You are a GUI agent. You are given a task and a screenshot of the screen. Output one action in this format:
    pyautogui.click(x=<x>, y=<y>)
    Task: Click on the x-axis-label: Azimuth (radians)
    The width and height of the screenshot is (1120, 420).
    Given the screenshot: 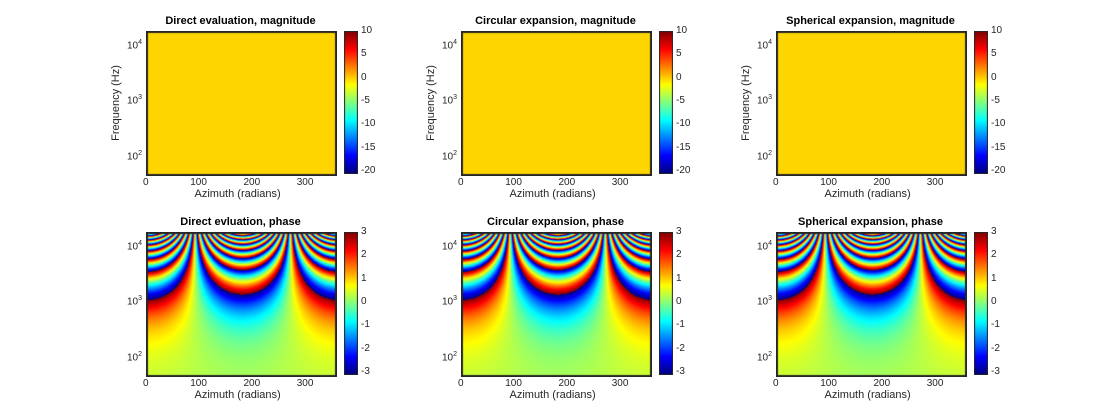 What is the action you would take?
    pyautogui.click(x=552, y=395)
    